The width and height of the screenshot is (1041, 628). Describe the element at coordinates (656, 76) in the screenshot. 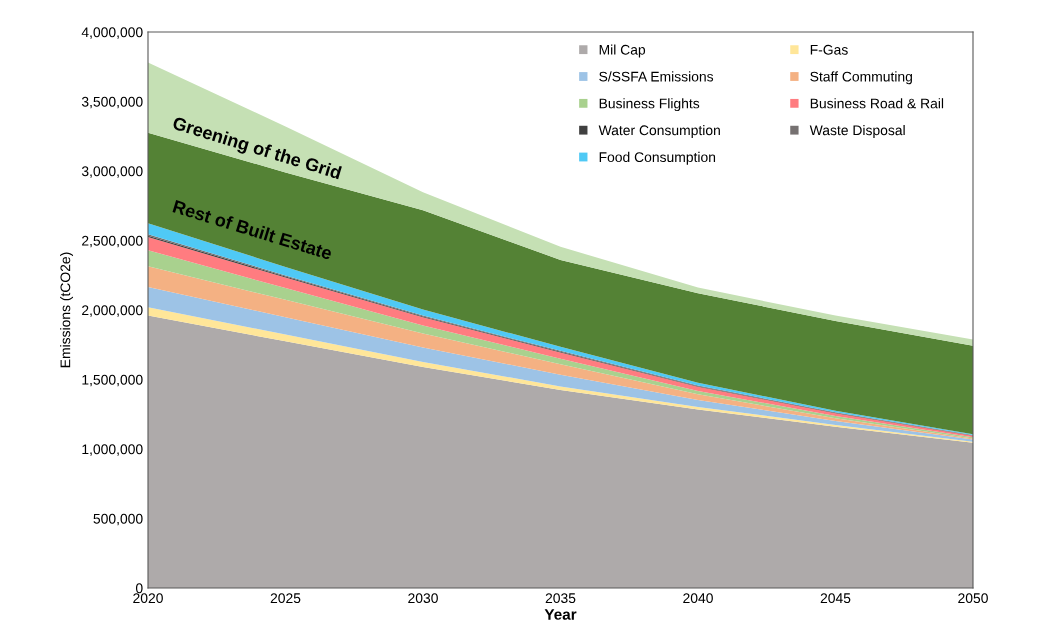

I see `legend-label: S/SSFA Emissions` at that location.